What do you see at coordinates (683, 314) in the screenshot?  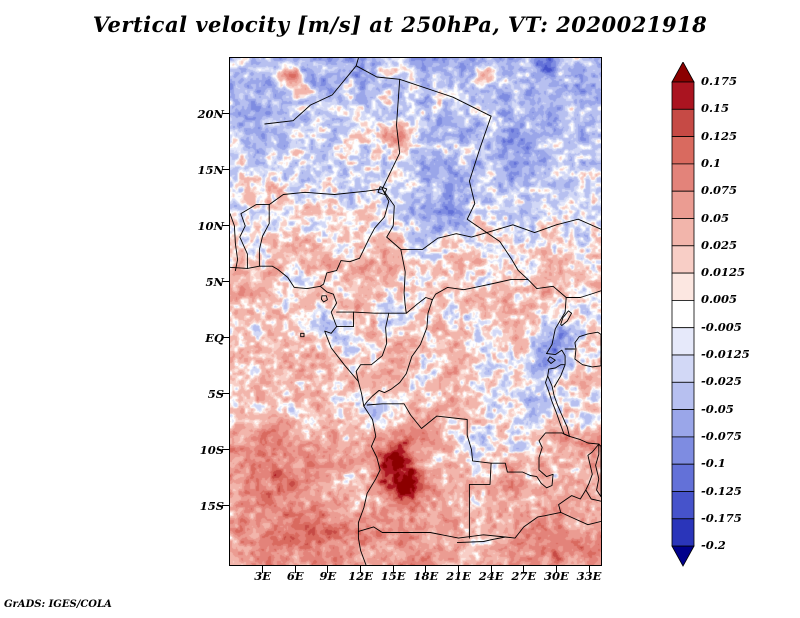 I see `colorbar` at bounding box center [683, 314].